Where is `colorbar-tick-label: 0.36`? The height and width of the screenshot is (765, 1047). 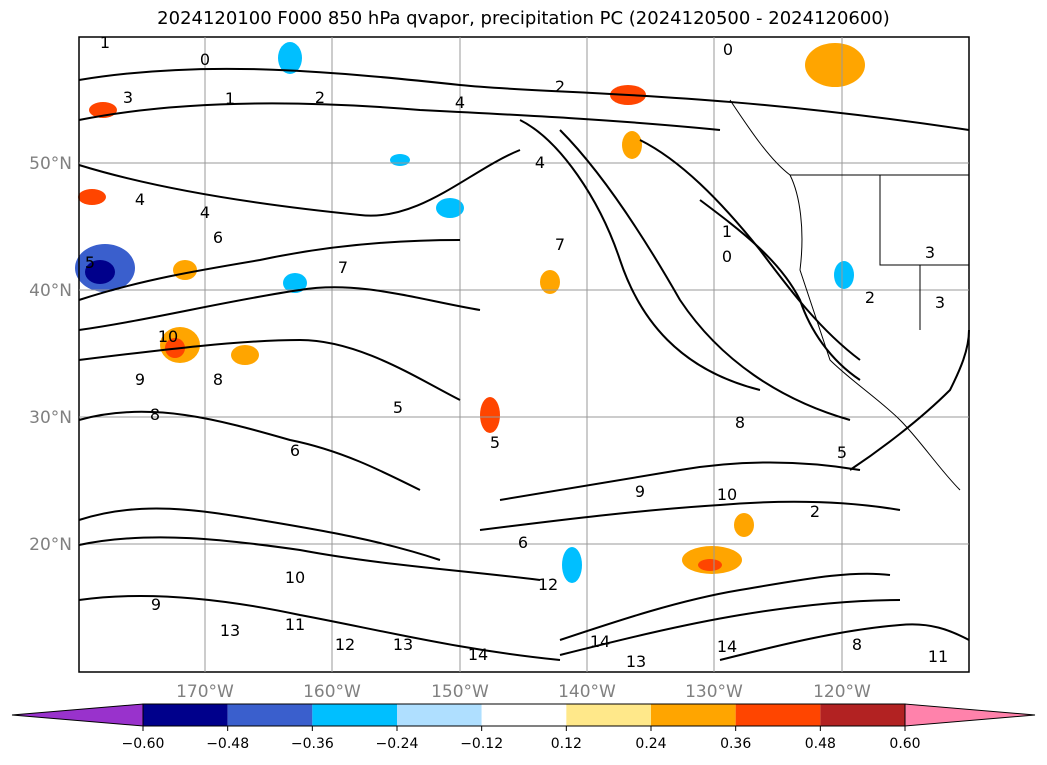 colorbar-tick-label: 0.36 is located at coordinates (735, 744).